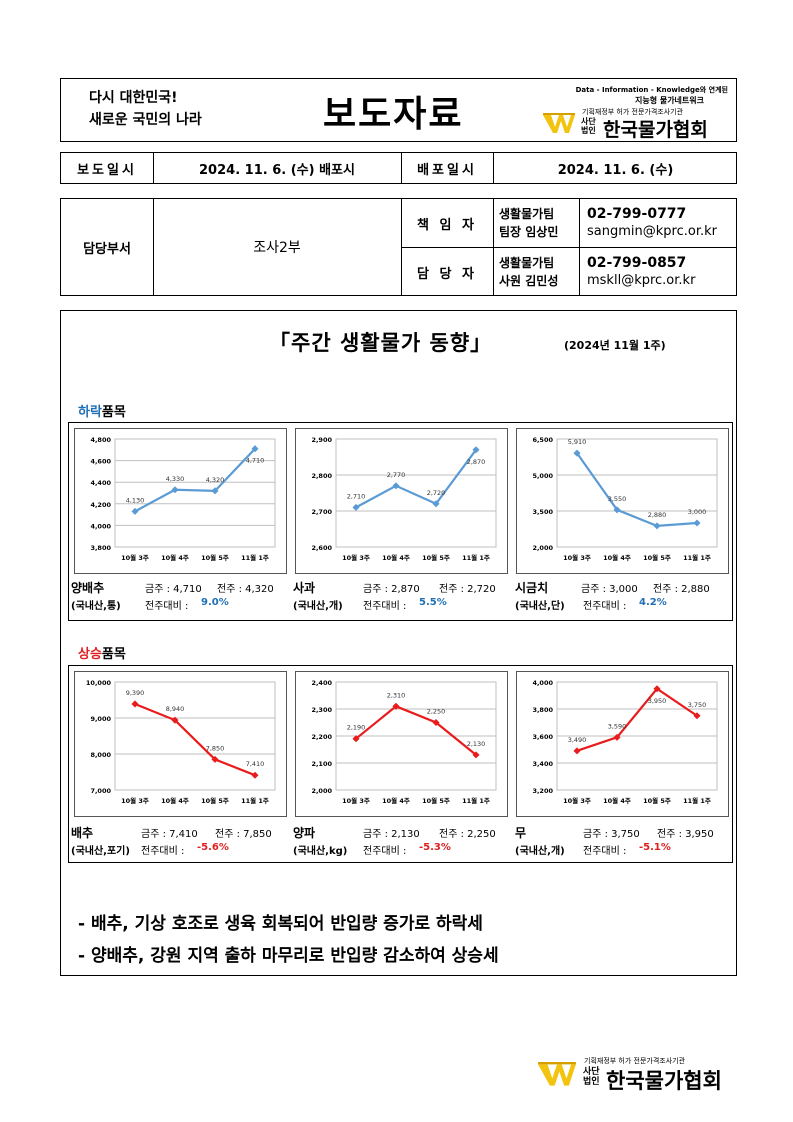 This screenshot has height=1122, width=793. What do you see at coordinates (657, 515) in the screenshot?
I see `data-label: 2,880` at bounding box center [657, 515].